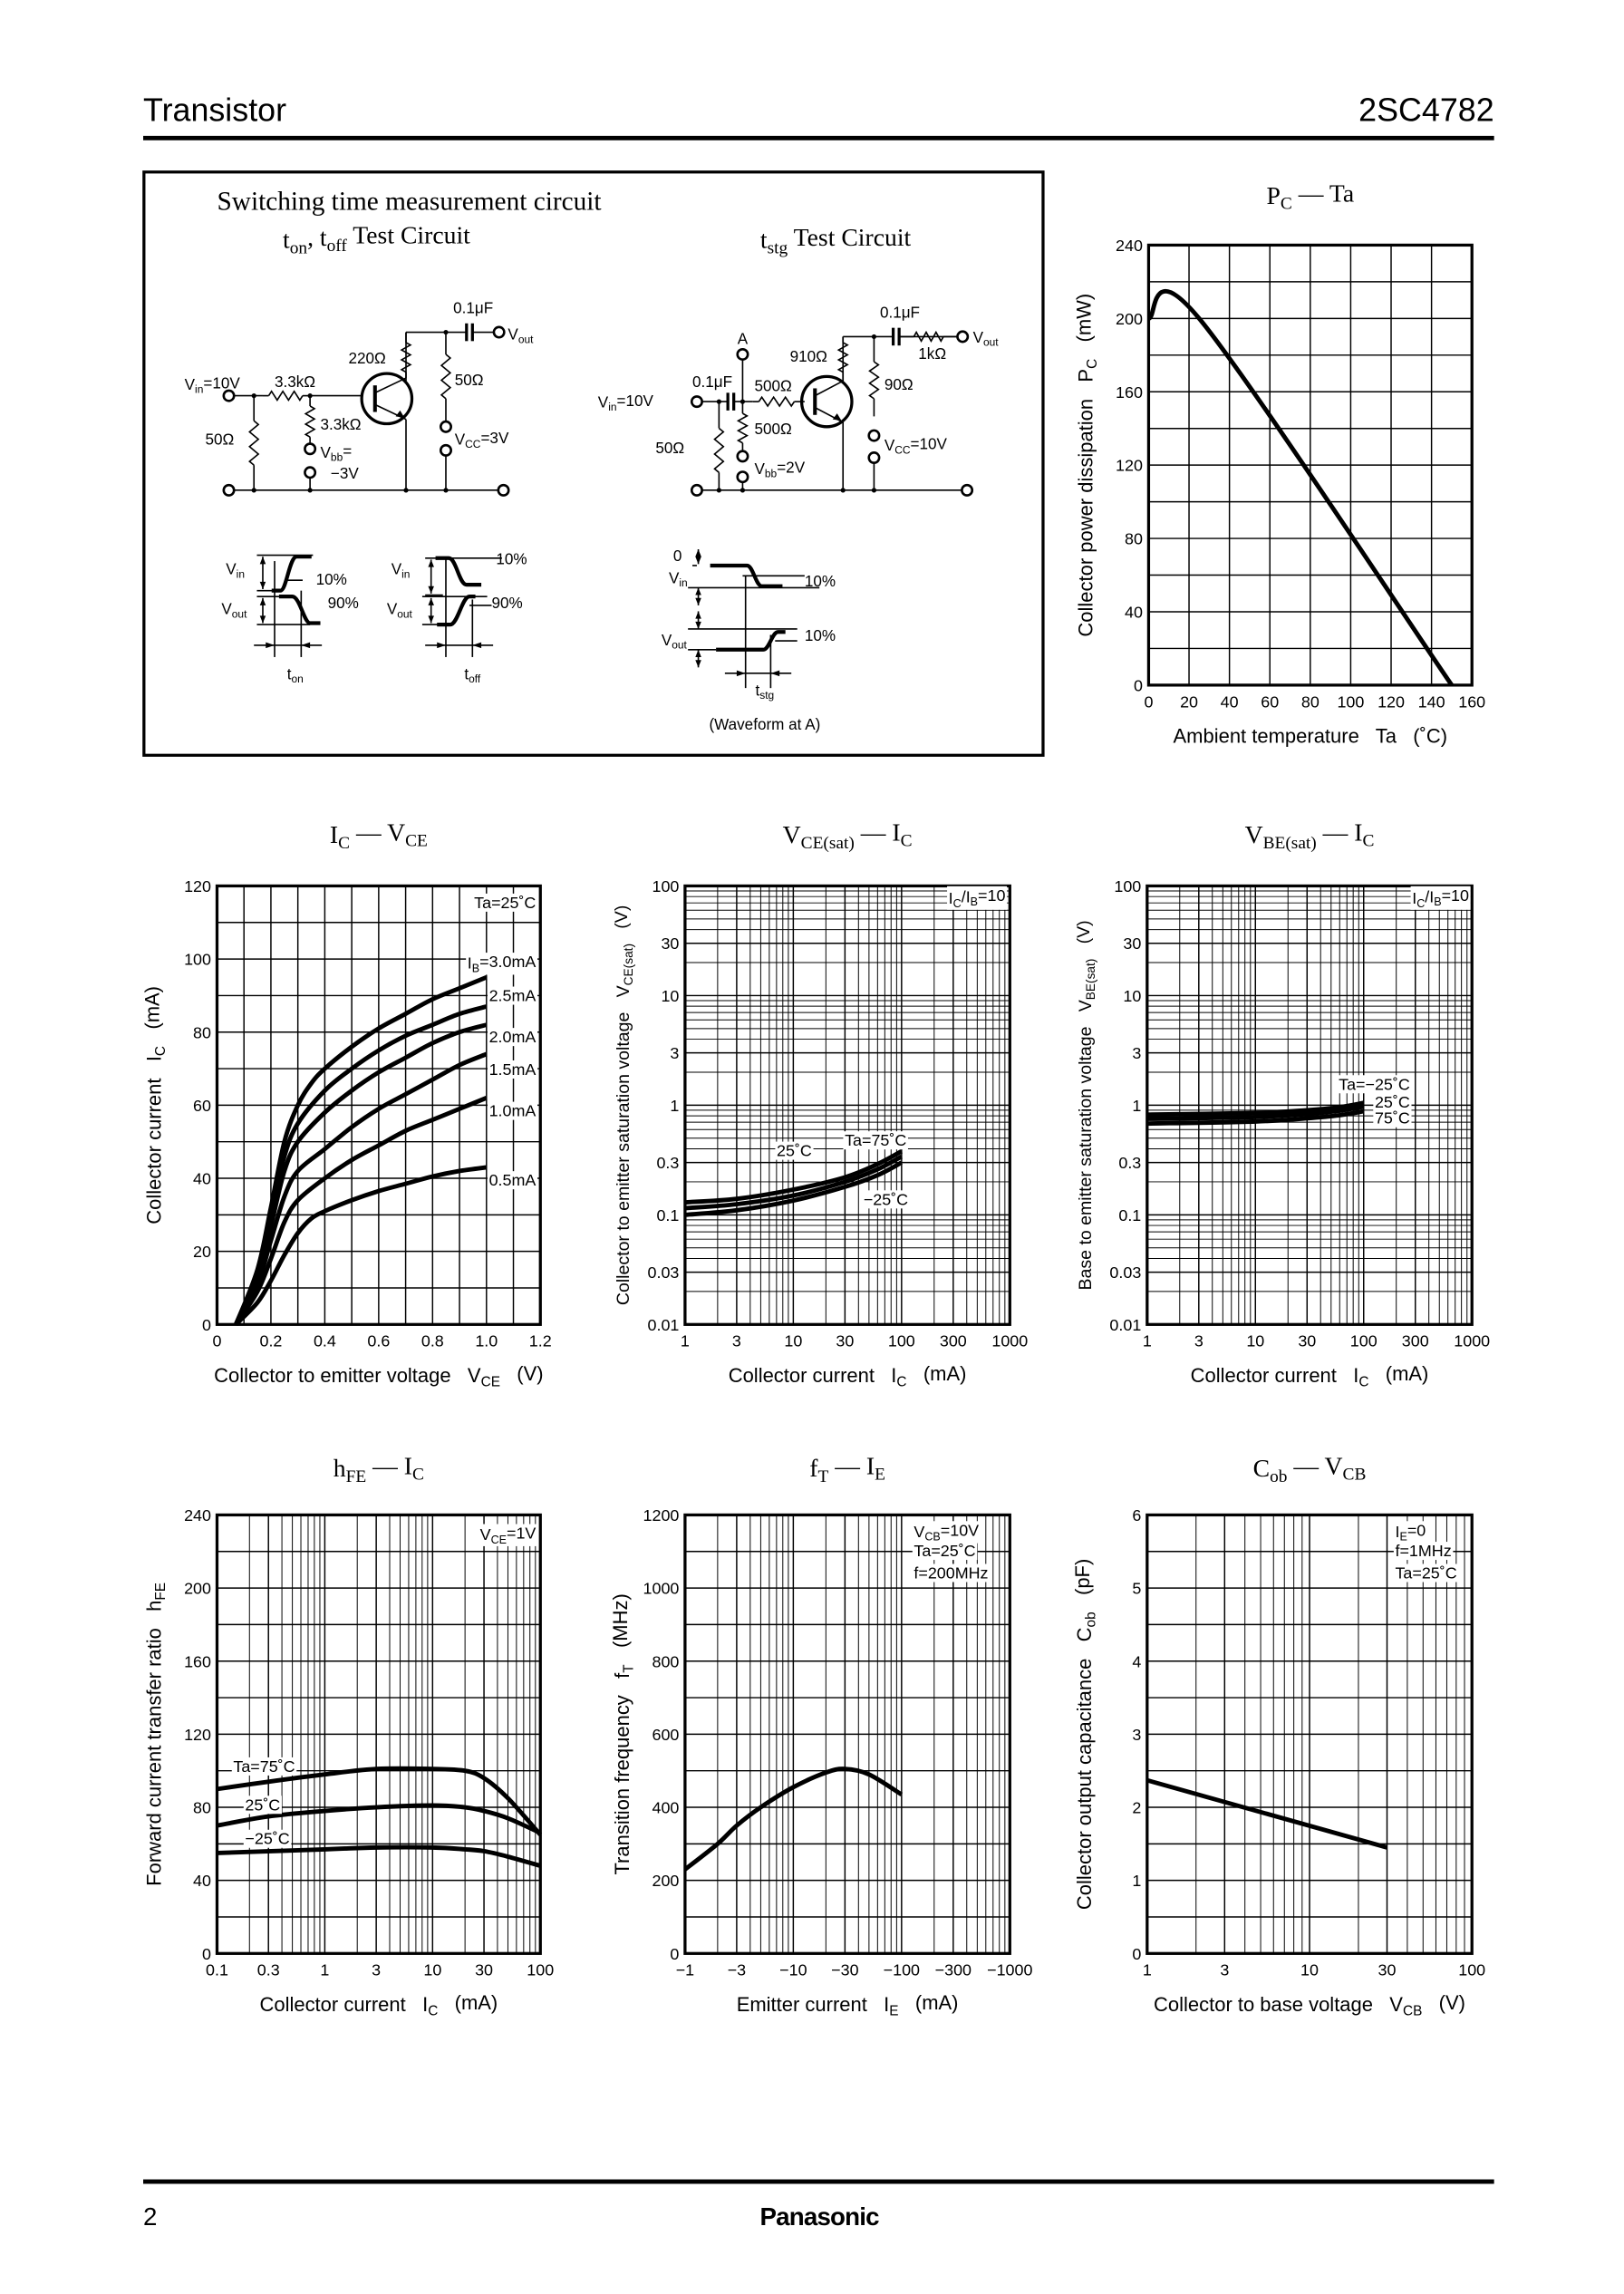 Image resolution: width=1624 pixels, height=2294 pixels. I want to click on circuit-label: 90%, so click(343, 603).